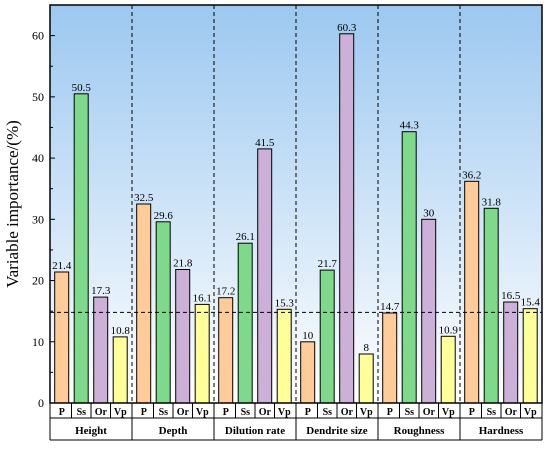  Describe the element at coordinates (121, 331) in the screenshot. I see `bar-value-label: 10.8` at that location.